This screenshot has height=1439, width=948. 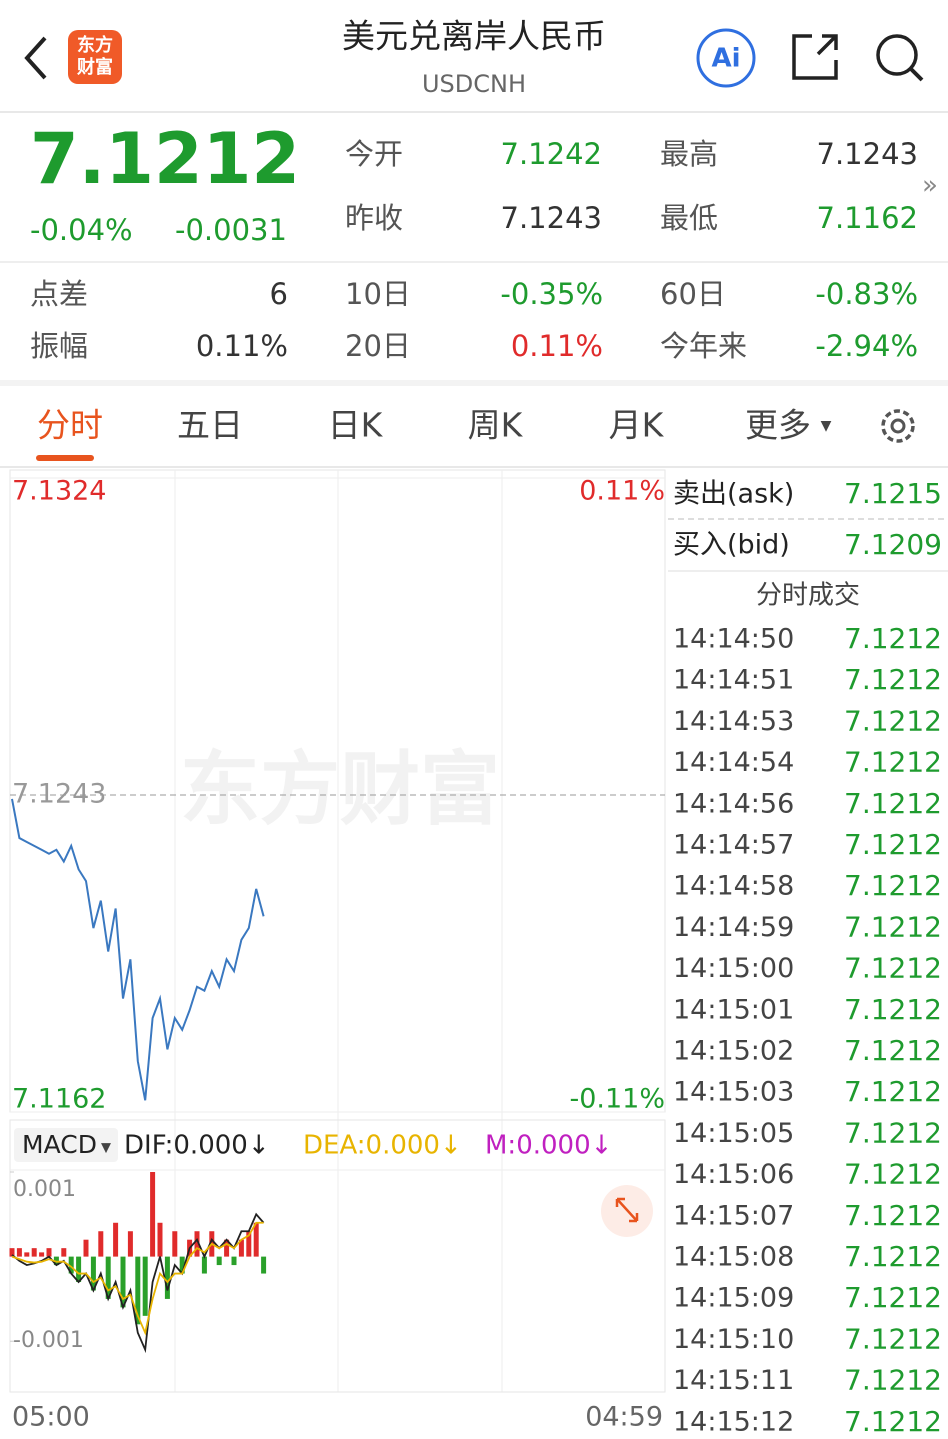 I want to click on price: 7.1212, so click(x=165, y=159).